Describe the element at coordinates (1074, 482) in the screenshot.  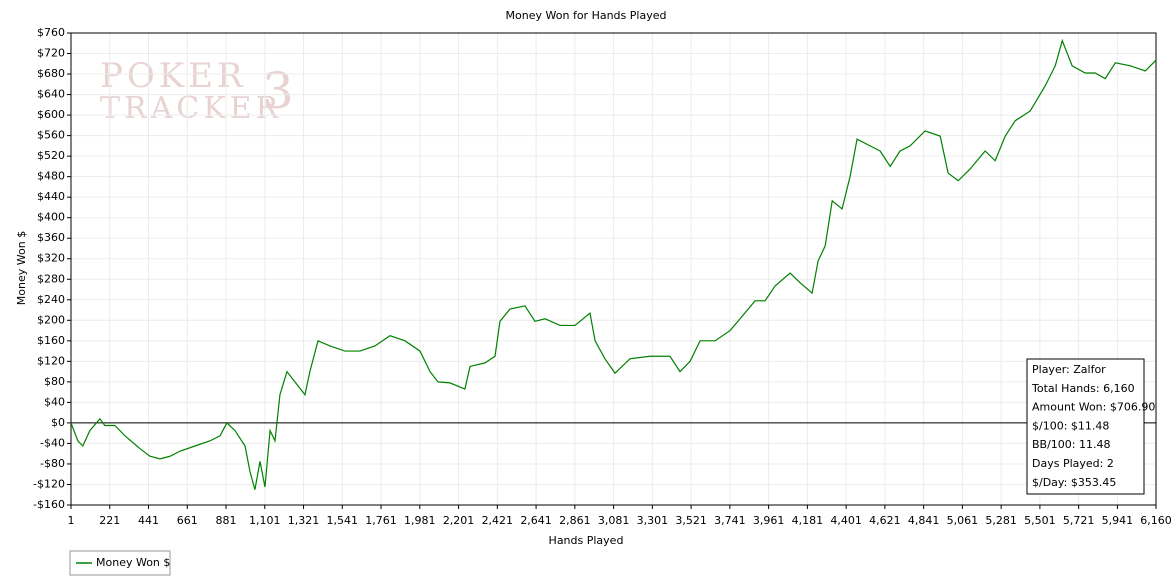
I see `info-text: $/Day: $353.45` at that location.